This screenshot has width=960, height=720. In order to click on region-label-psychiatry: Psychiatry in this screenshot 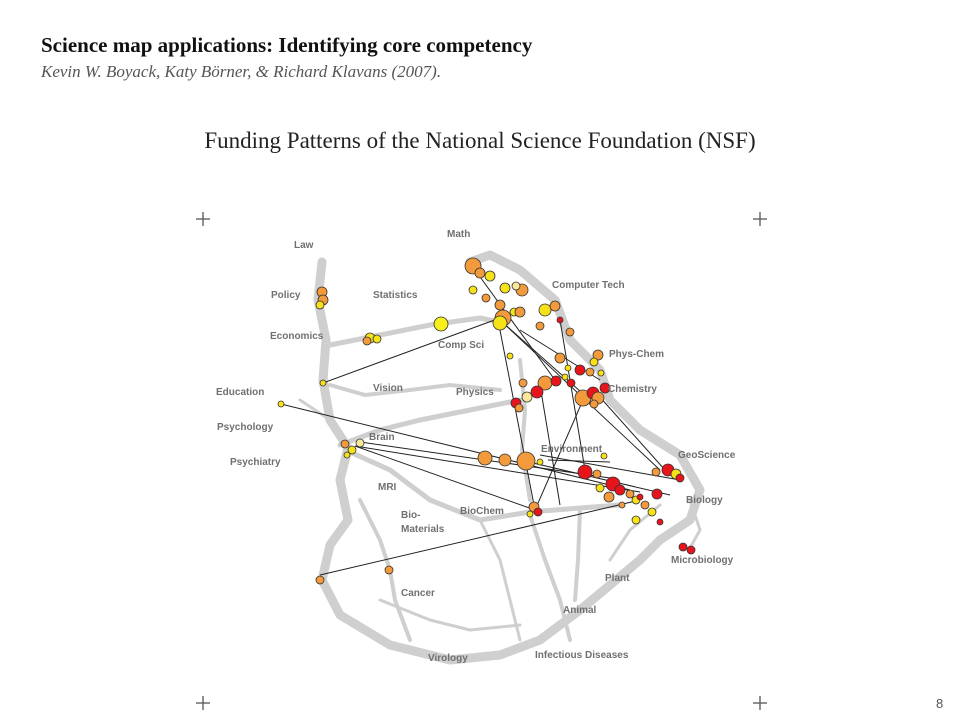, I will do `click(255, 462)`.